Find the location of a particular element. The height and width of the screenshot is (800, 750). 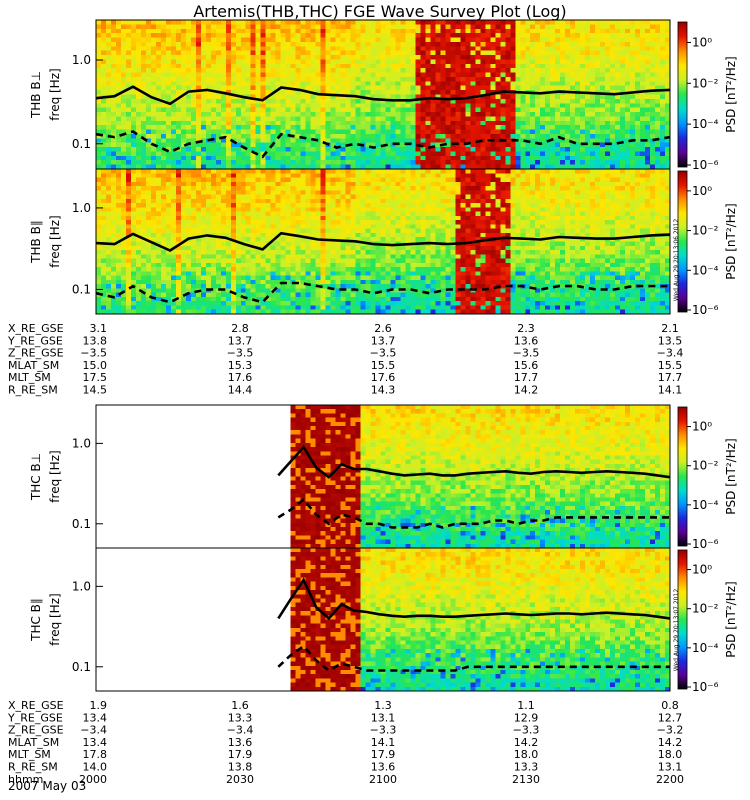

ephem-value: 0.8 is located at coordinates (670, 705).